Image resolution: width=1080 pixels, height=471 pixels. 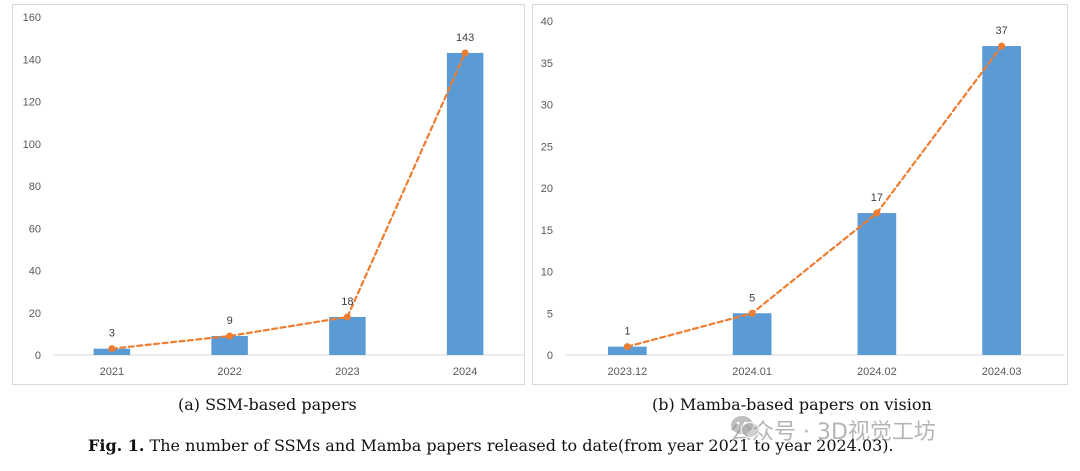 What do you see at coordinates (35, 314) in the screenshot?
I see `chart-a-ytick: 20` at bounding box center [35, 314].